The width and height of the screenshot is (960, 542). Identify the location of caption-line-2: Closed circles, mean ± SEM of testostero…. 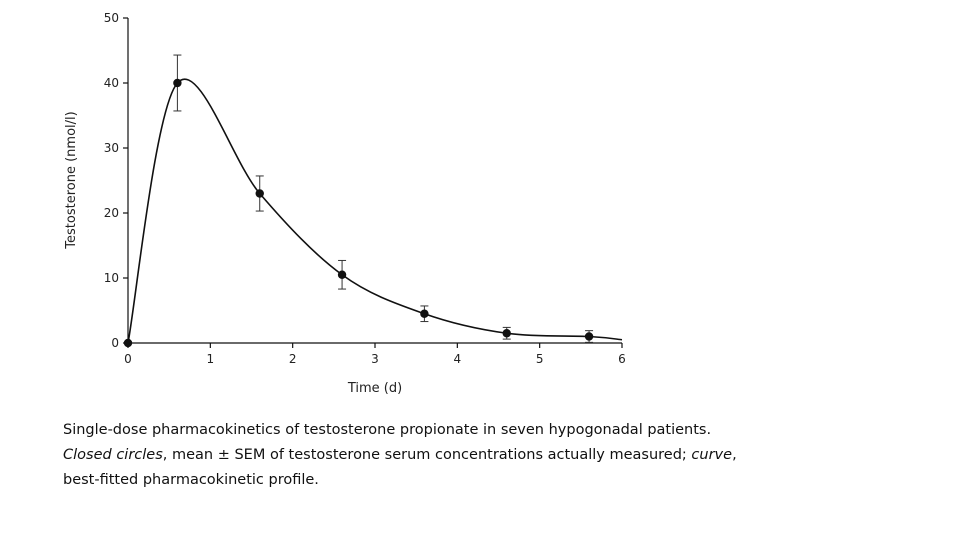
(493, 455).